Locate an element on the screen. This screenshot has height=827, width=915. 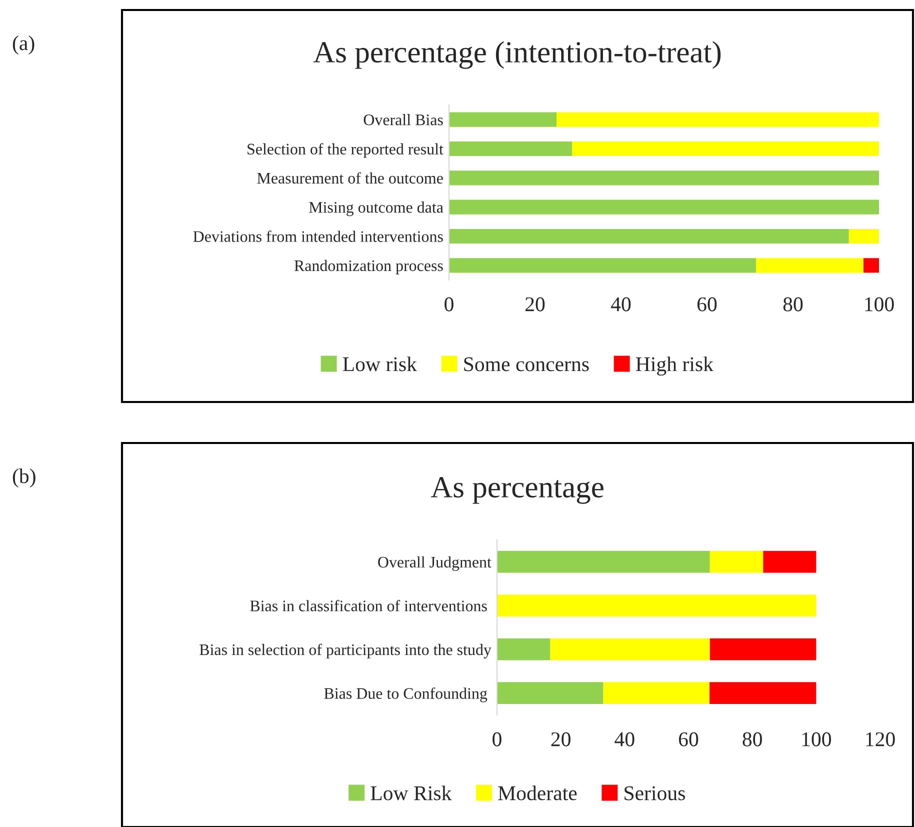
legend-label: Some concerns is located at coordinates (526, 364).